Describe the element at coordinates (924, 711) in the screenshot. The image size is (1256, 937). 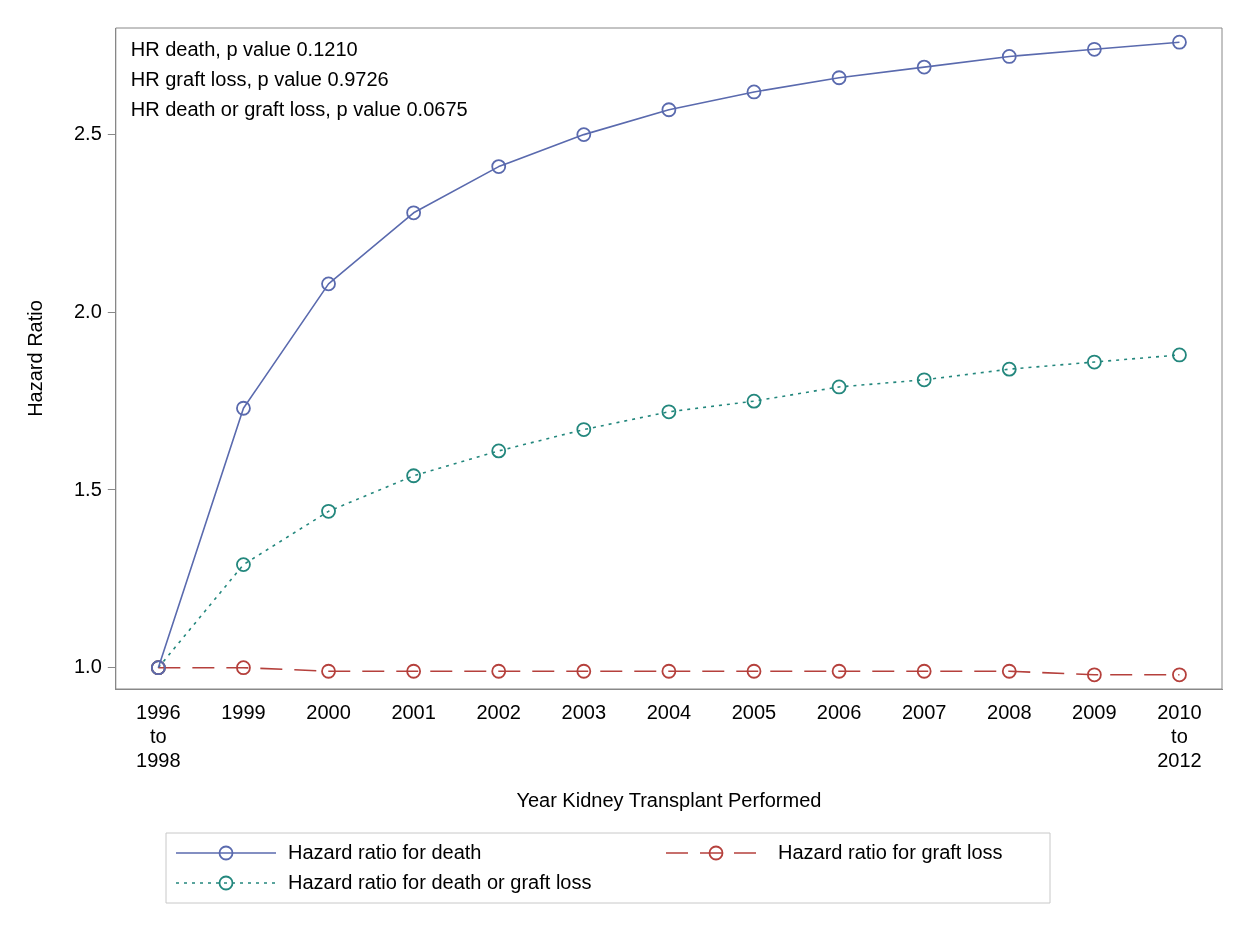
I see `x-tick-label: 2007` at that location.